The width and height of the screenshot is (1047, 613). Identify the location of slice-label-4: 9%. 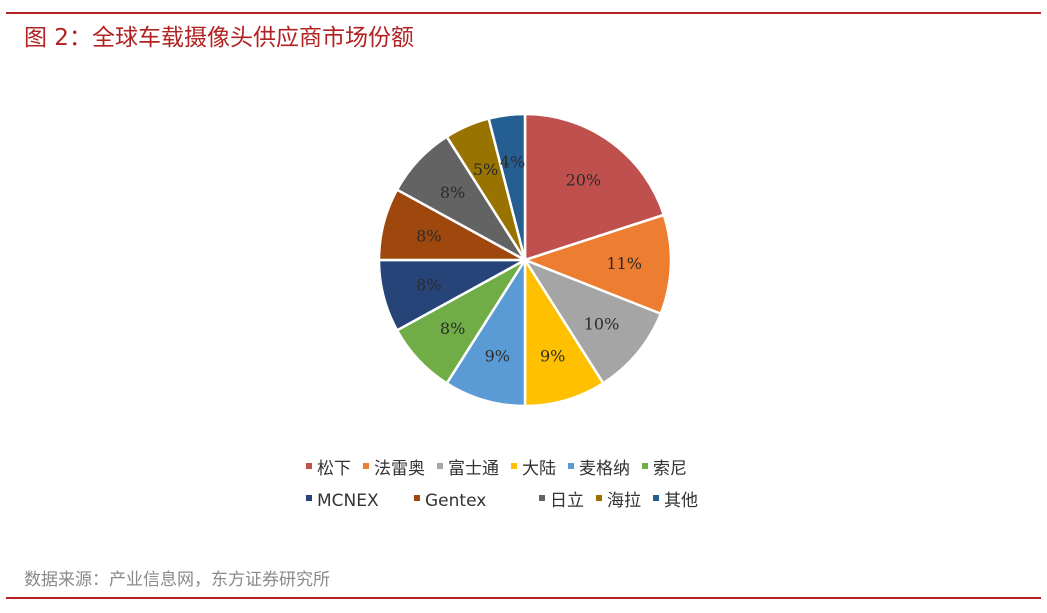
(552, 355).